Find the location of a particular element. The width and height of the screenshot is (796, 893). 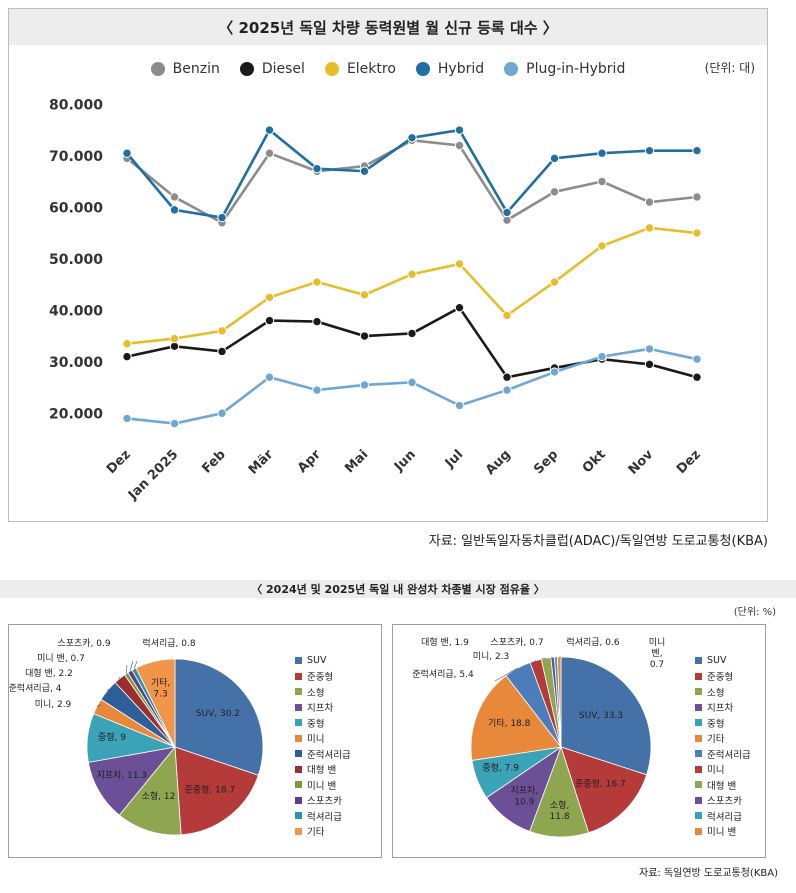

pie-legend-item: 대형 밴 is located at coordinates (723, 785).